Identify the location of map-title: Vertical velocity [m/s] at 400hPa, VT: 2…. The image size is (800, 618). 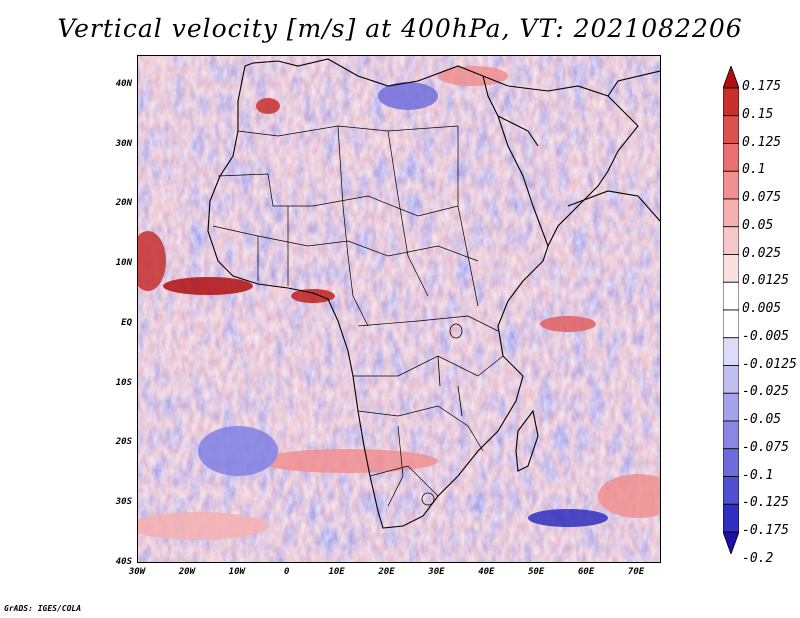
(400, 28).